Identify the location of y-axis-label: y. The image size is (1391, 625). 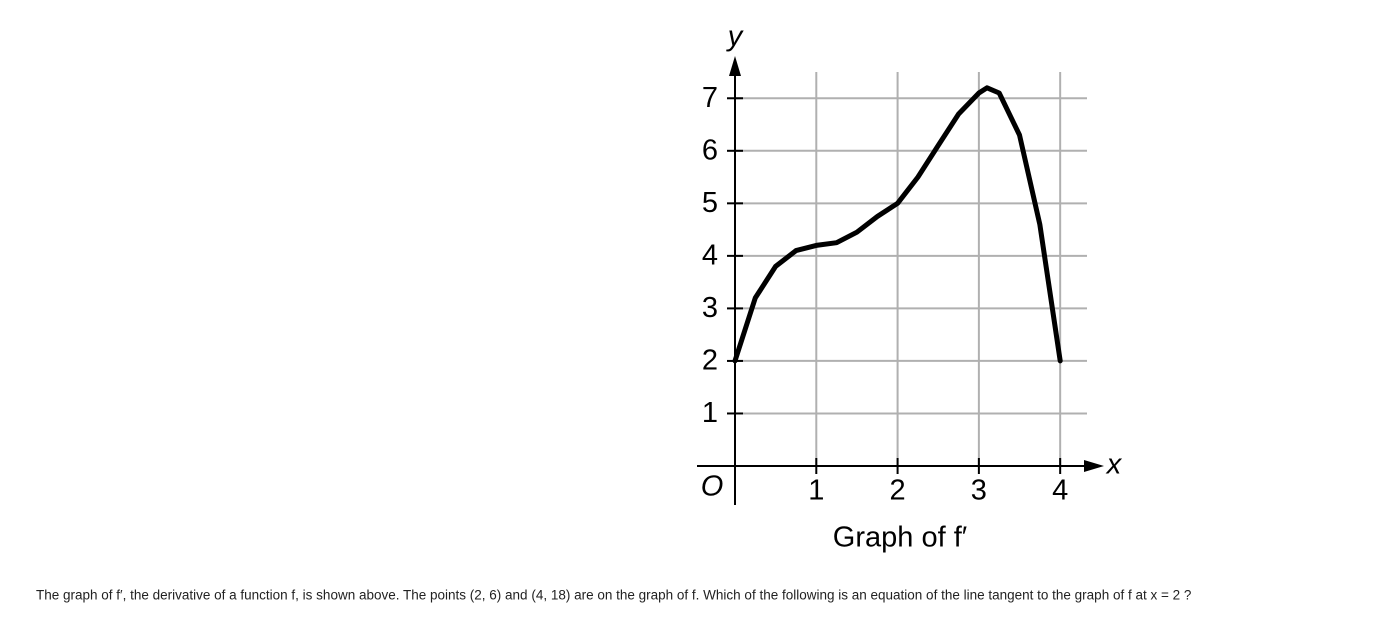
(735, 37).